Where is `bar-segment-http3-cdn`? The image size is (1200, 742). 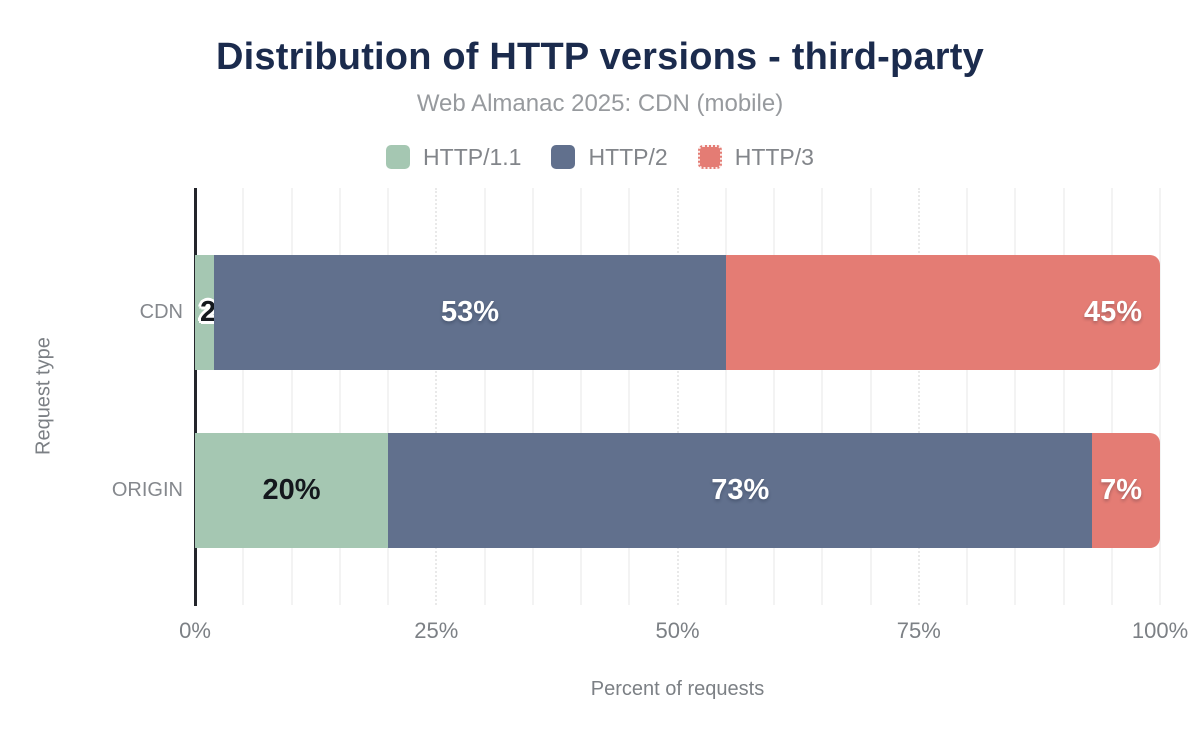
bar-segment-http3-cdn is located at coordinates (942, 312).